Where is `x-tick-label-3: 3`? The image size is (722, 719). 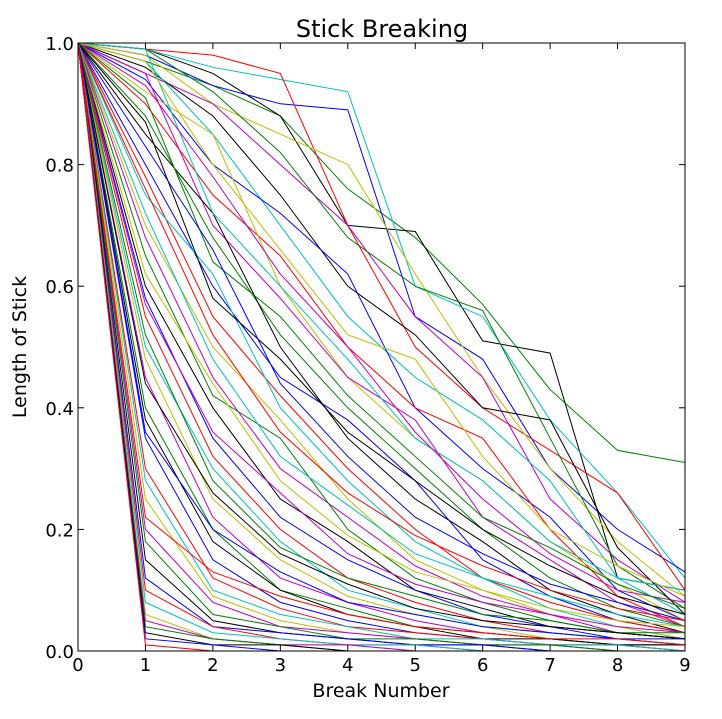 x-tick-label-3: 3 is located at coordinates (280, 665).